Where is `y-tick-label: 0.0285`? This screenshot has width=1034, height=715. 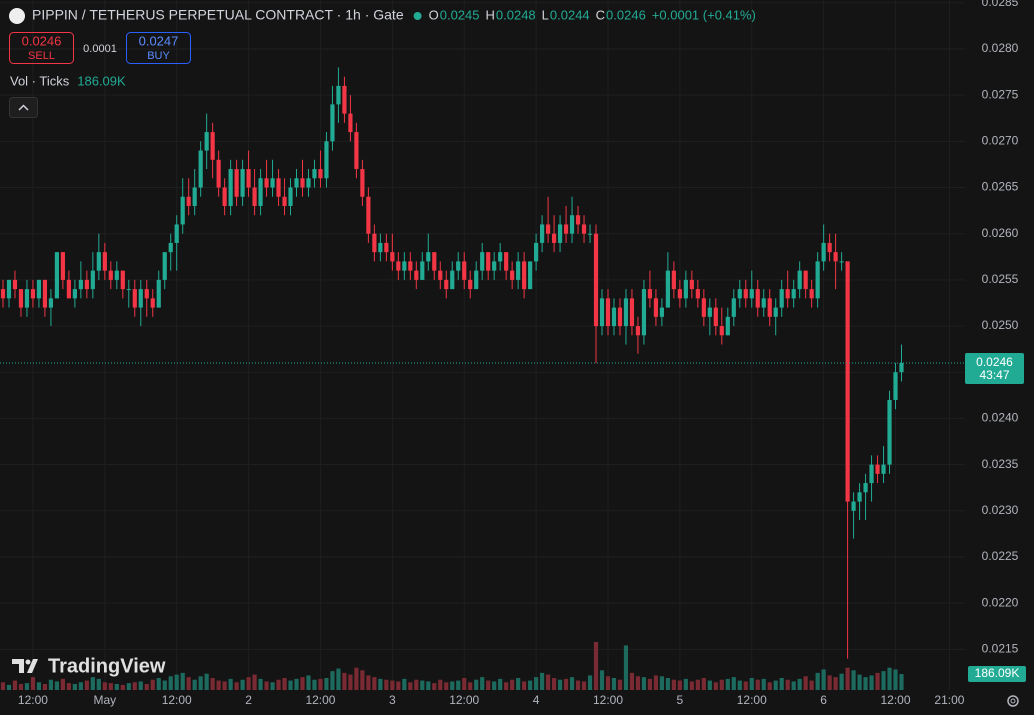
y-tick-label: 0.0285 is located at coordinates (1000, 4).